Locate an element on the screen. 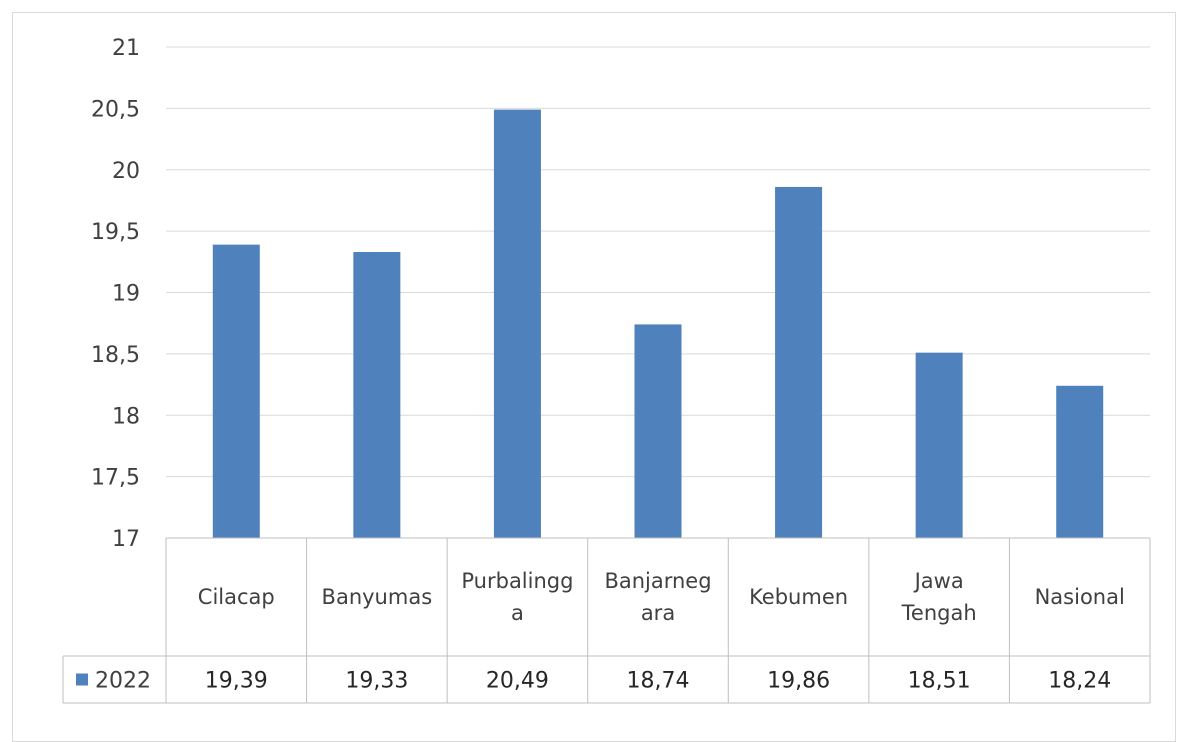 The width and height of the screenshot is (1186, 742). y-tick-label: 20,5 is located at coordinates (115, 109).